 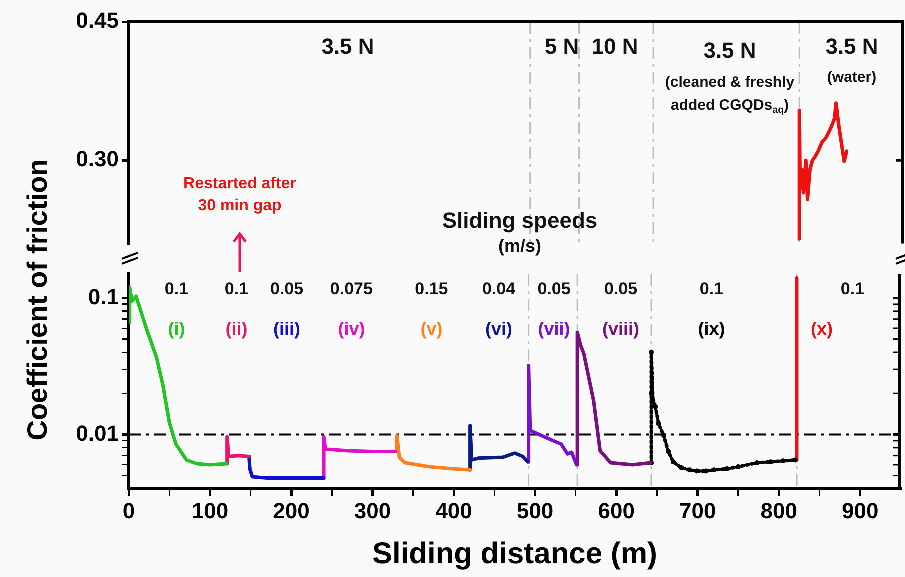 I want to click on x-tick-label: 300, so click(x=373, y=511).